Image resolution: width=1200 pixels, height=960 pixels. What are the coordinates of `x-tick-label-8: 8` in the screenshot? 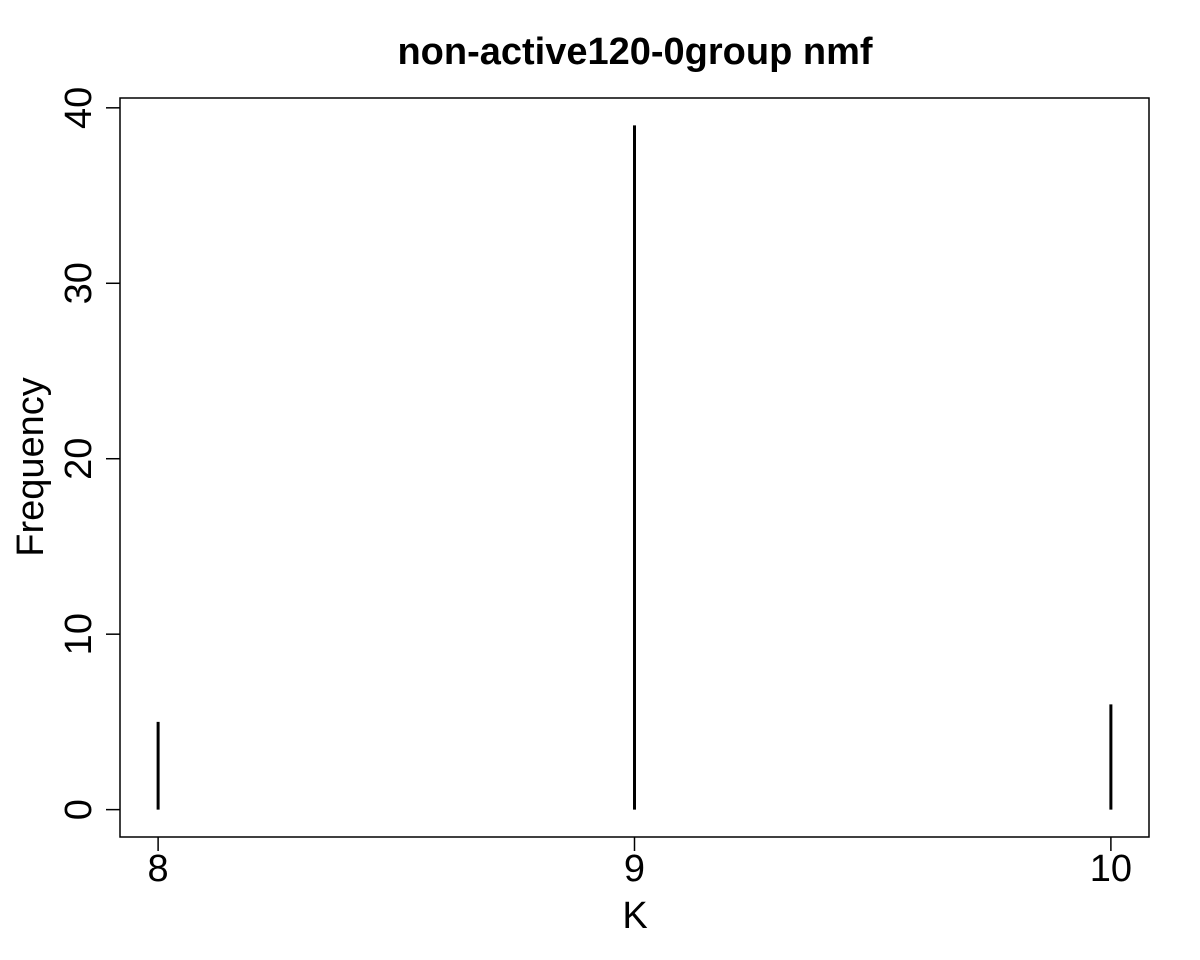 It's located at (158, 869).